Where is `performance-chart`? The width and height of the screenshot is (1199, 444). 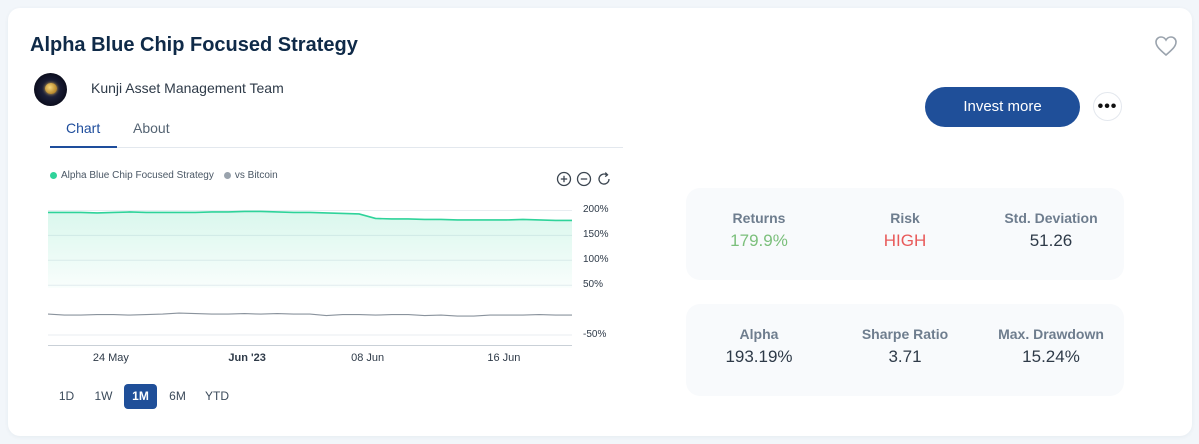 performance-chart is located at coordinates (310, 277).